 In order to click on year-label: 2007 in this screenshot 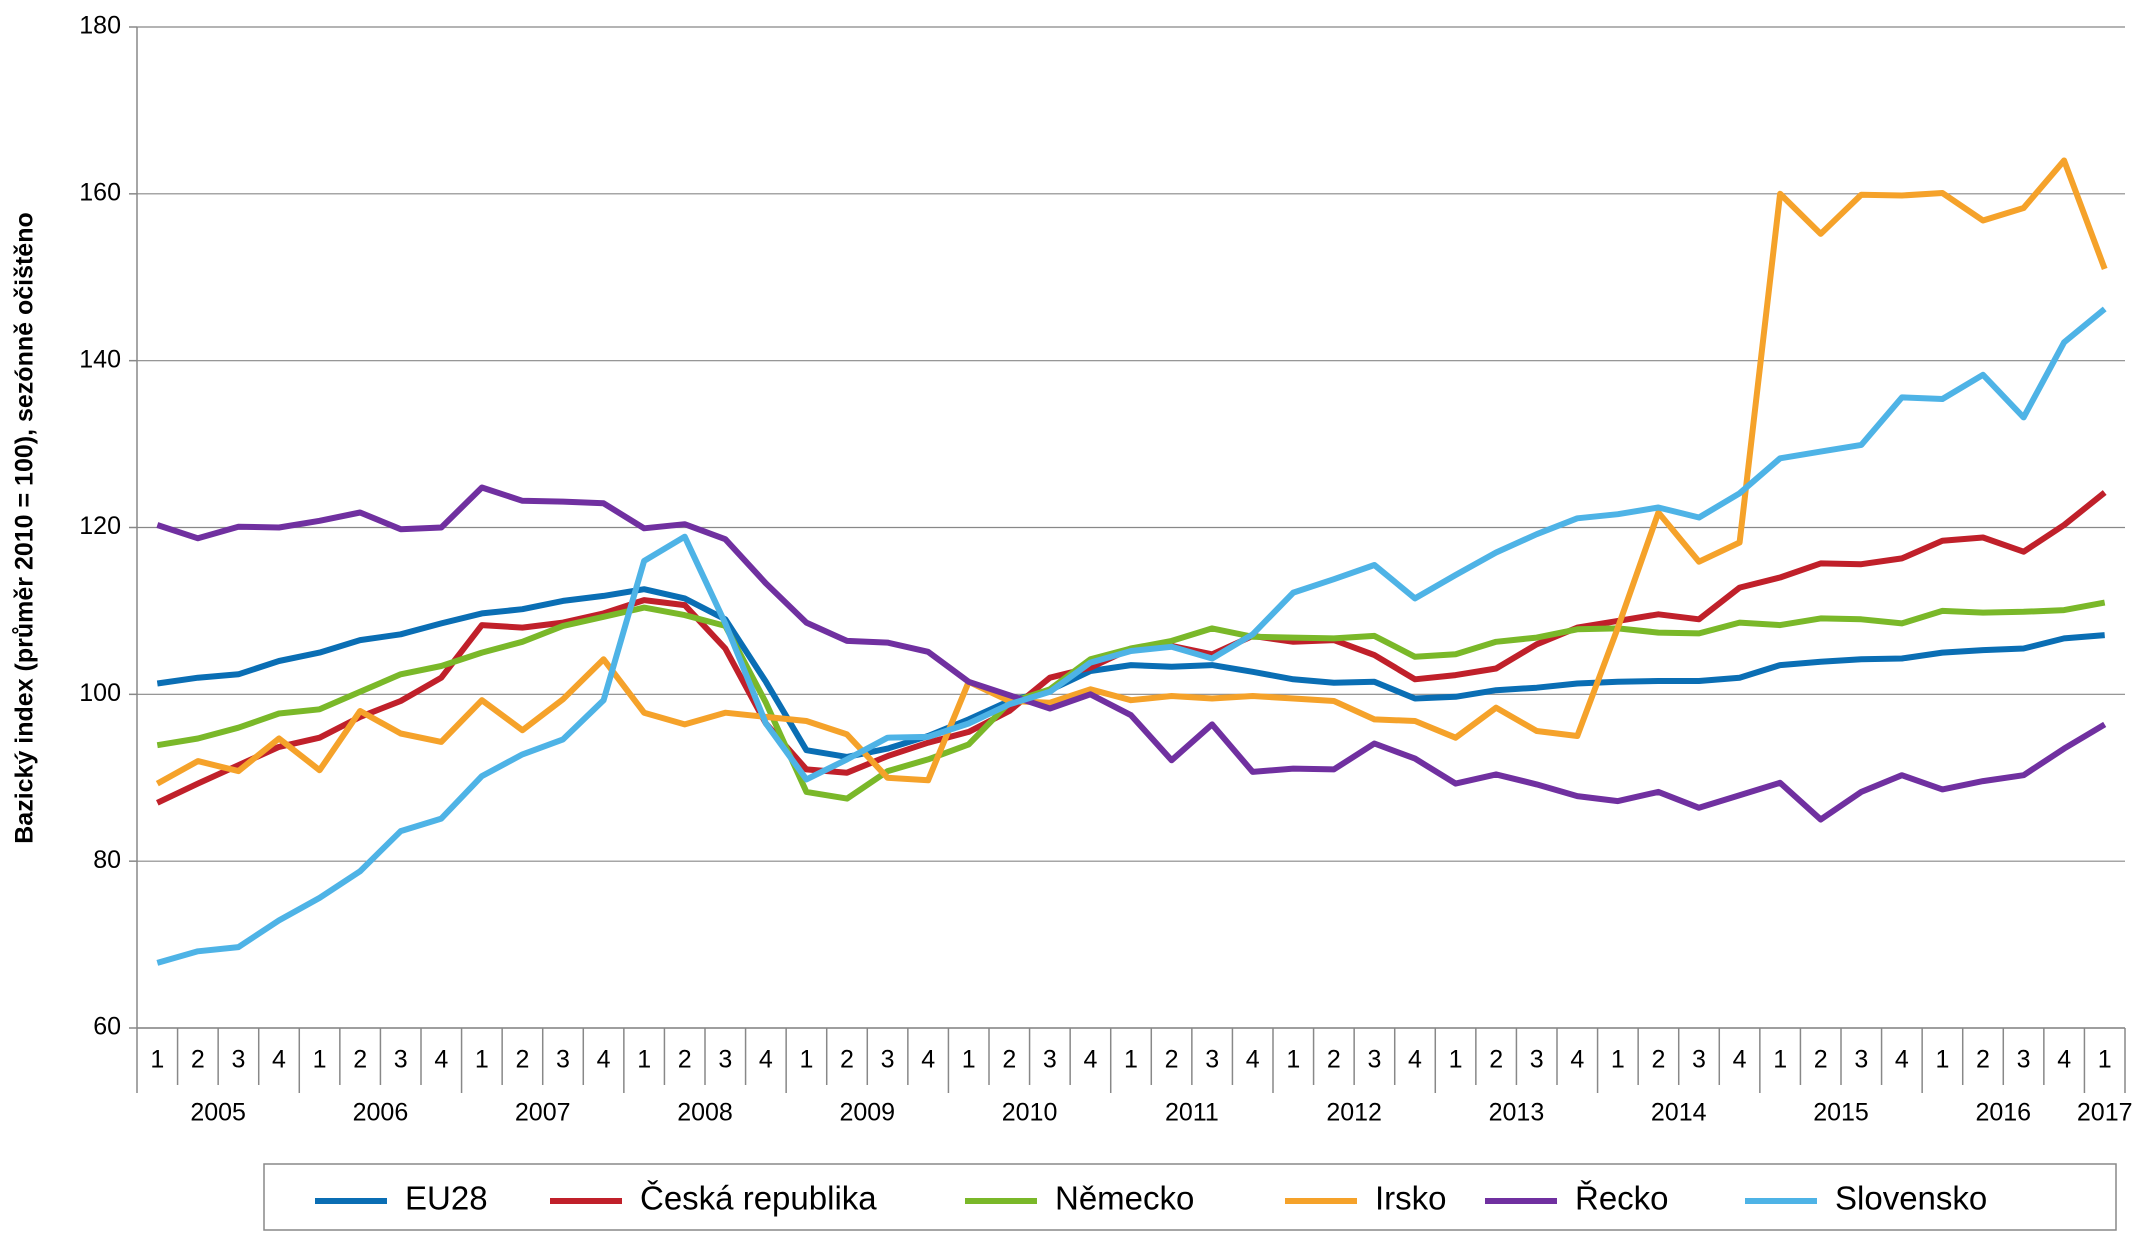, I will do `click(543, 1113)`.